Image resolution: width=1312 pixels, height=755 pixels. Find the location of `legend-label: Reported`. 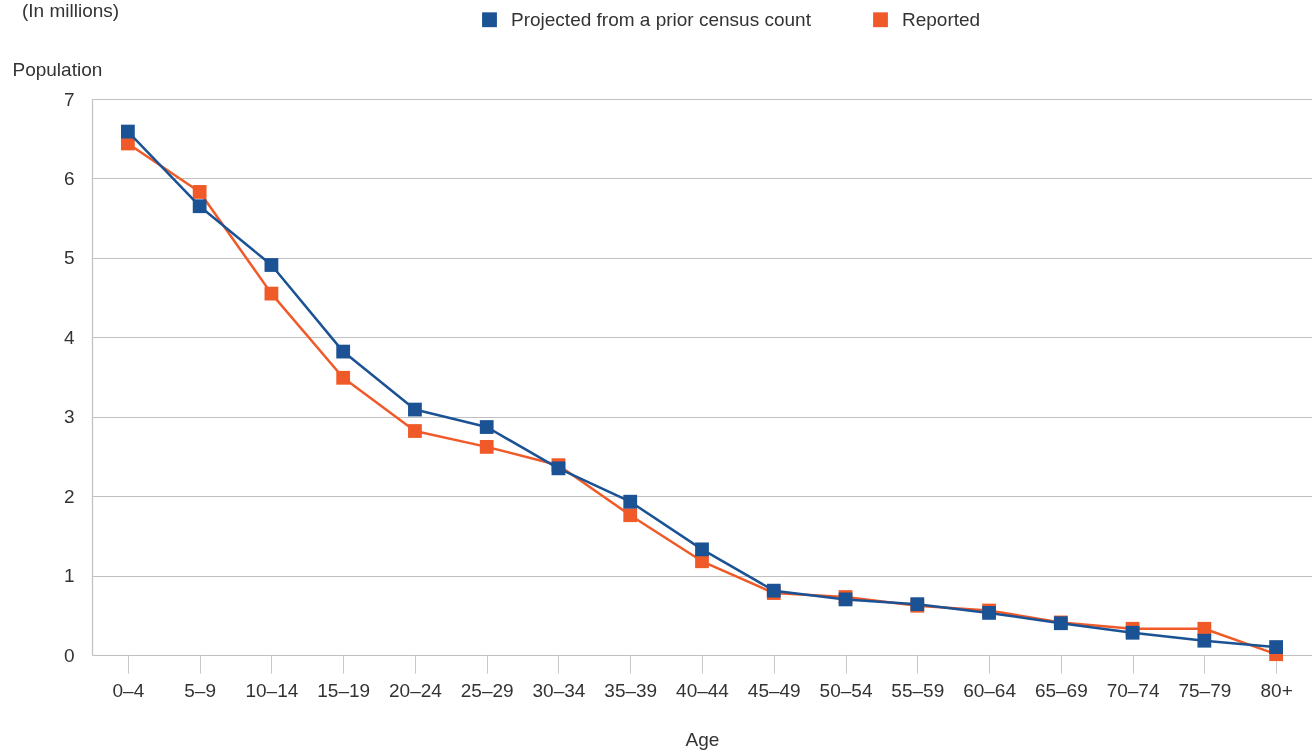

legend-label: Reported is located at coordinates (941, 19).